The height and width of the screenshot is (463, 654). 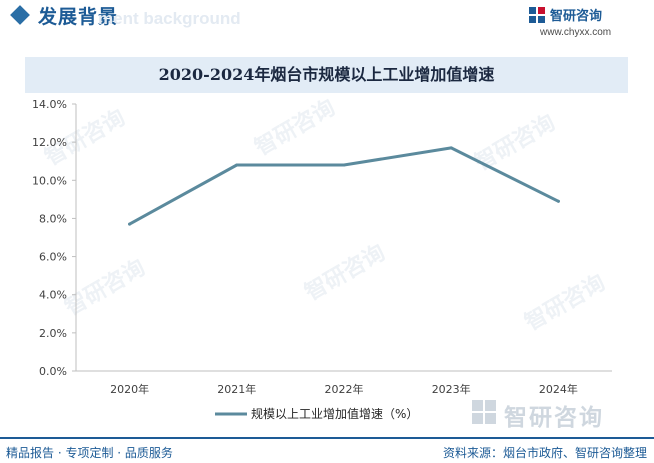 What do you see at coordinates (53, 257) in the screenshot?
I see `y-tick-label: 6.0%` at bounding box center [53, 257].